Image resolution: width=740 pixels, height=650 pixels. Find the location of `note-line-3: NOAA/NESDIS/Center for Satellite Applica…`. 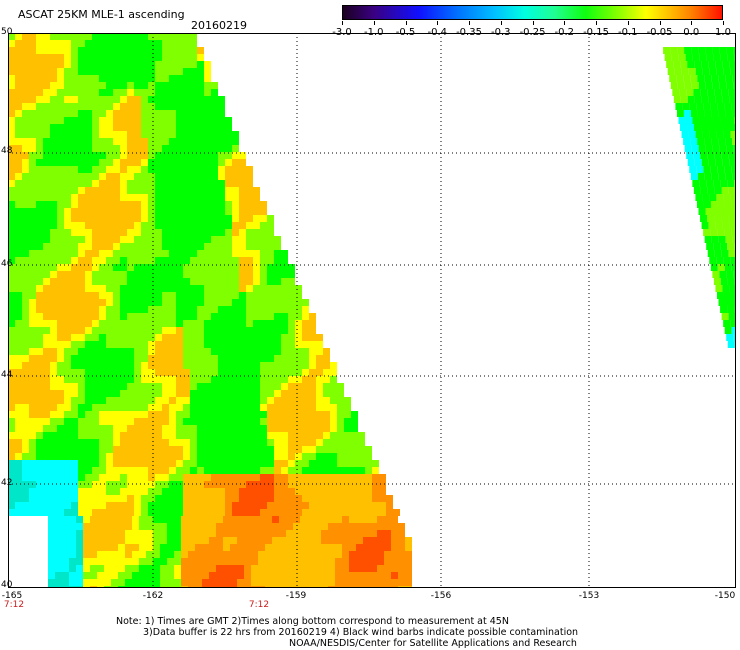

note-line-3: NOAA/NESDIS/Center for Satellite Applica… is located at coordinates (433, 643).